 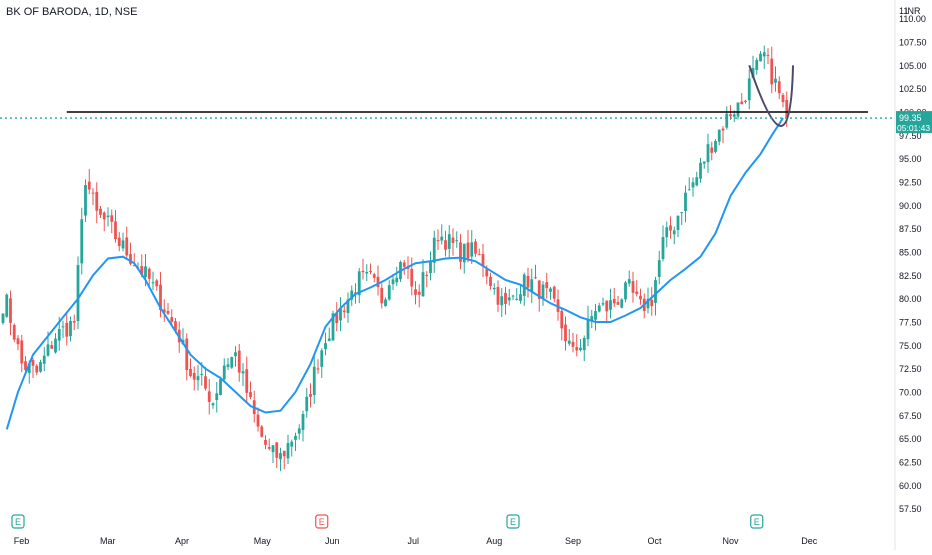 I want to click on y-tick-label: 70.00, so click(x=910, y=393).